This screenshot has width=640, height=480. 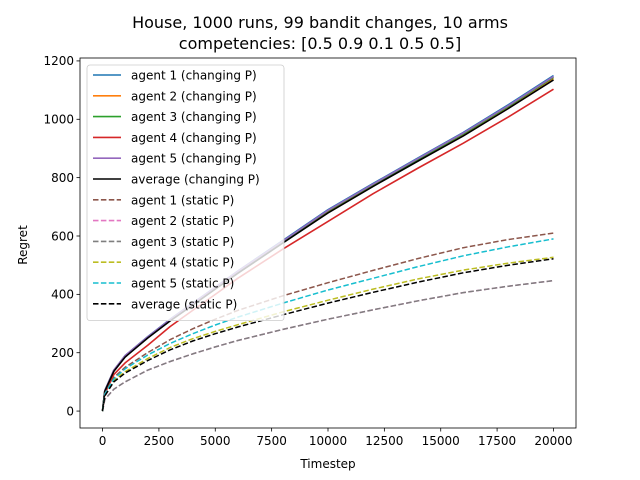 What do you see at coordinates (58, 120) in the screenshot?
I see `y-tick-label: 1000` at bounding box center [58, 120].